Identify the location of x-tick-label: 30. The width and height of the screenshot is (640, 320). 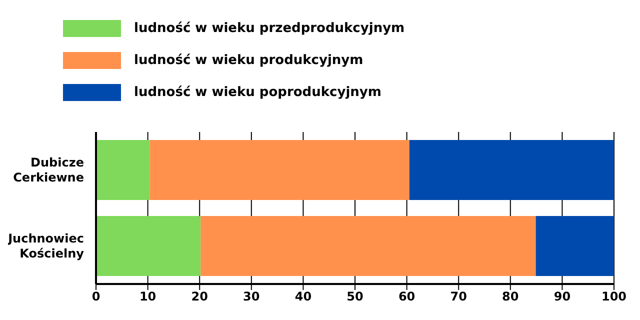
(251, 297).